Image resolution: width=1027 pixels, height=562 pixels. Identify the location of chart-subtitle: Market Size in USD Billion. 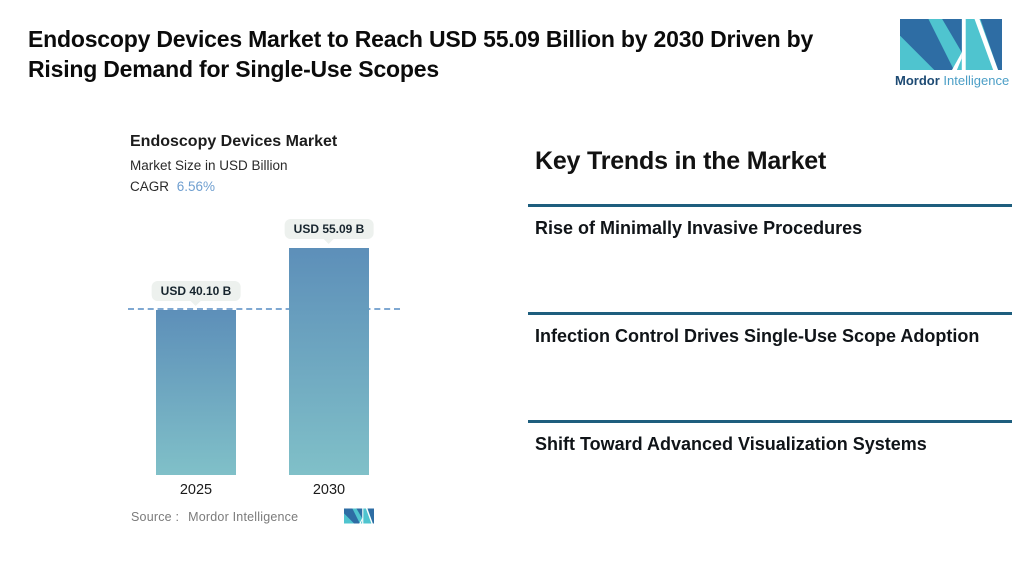
(209, 165).